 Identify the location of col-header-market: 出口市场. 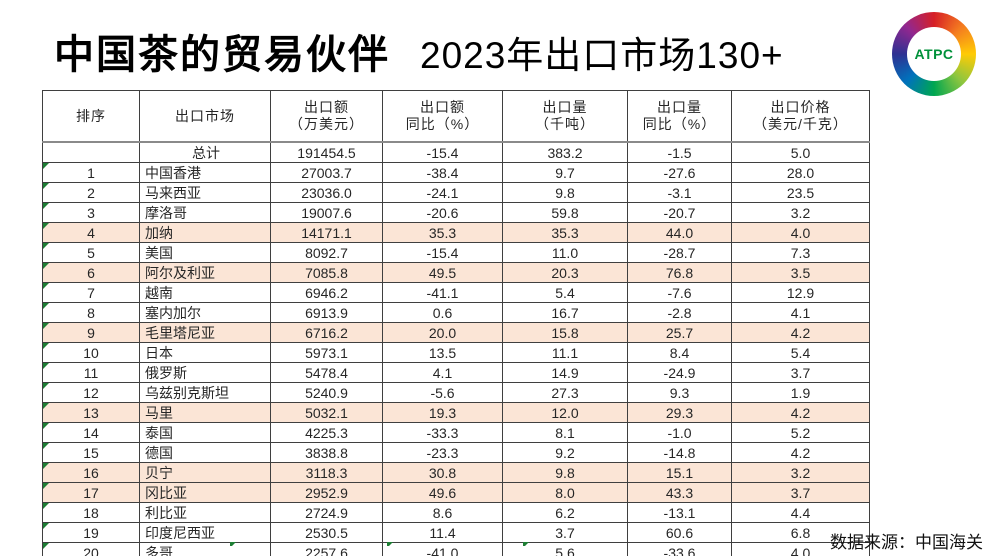
(205, 116).